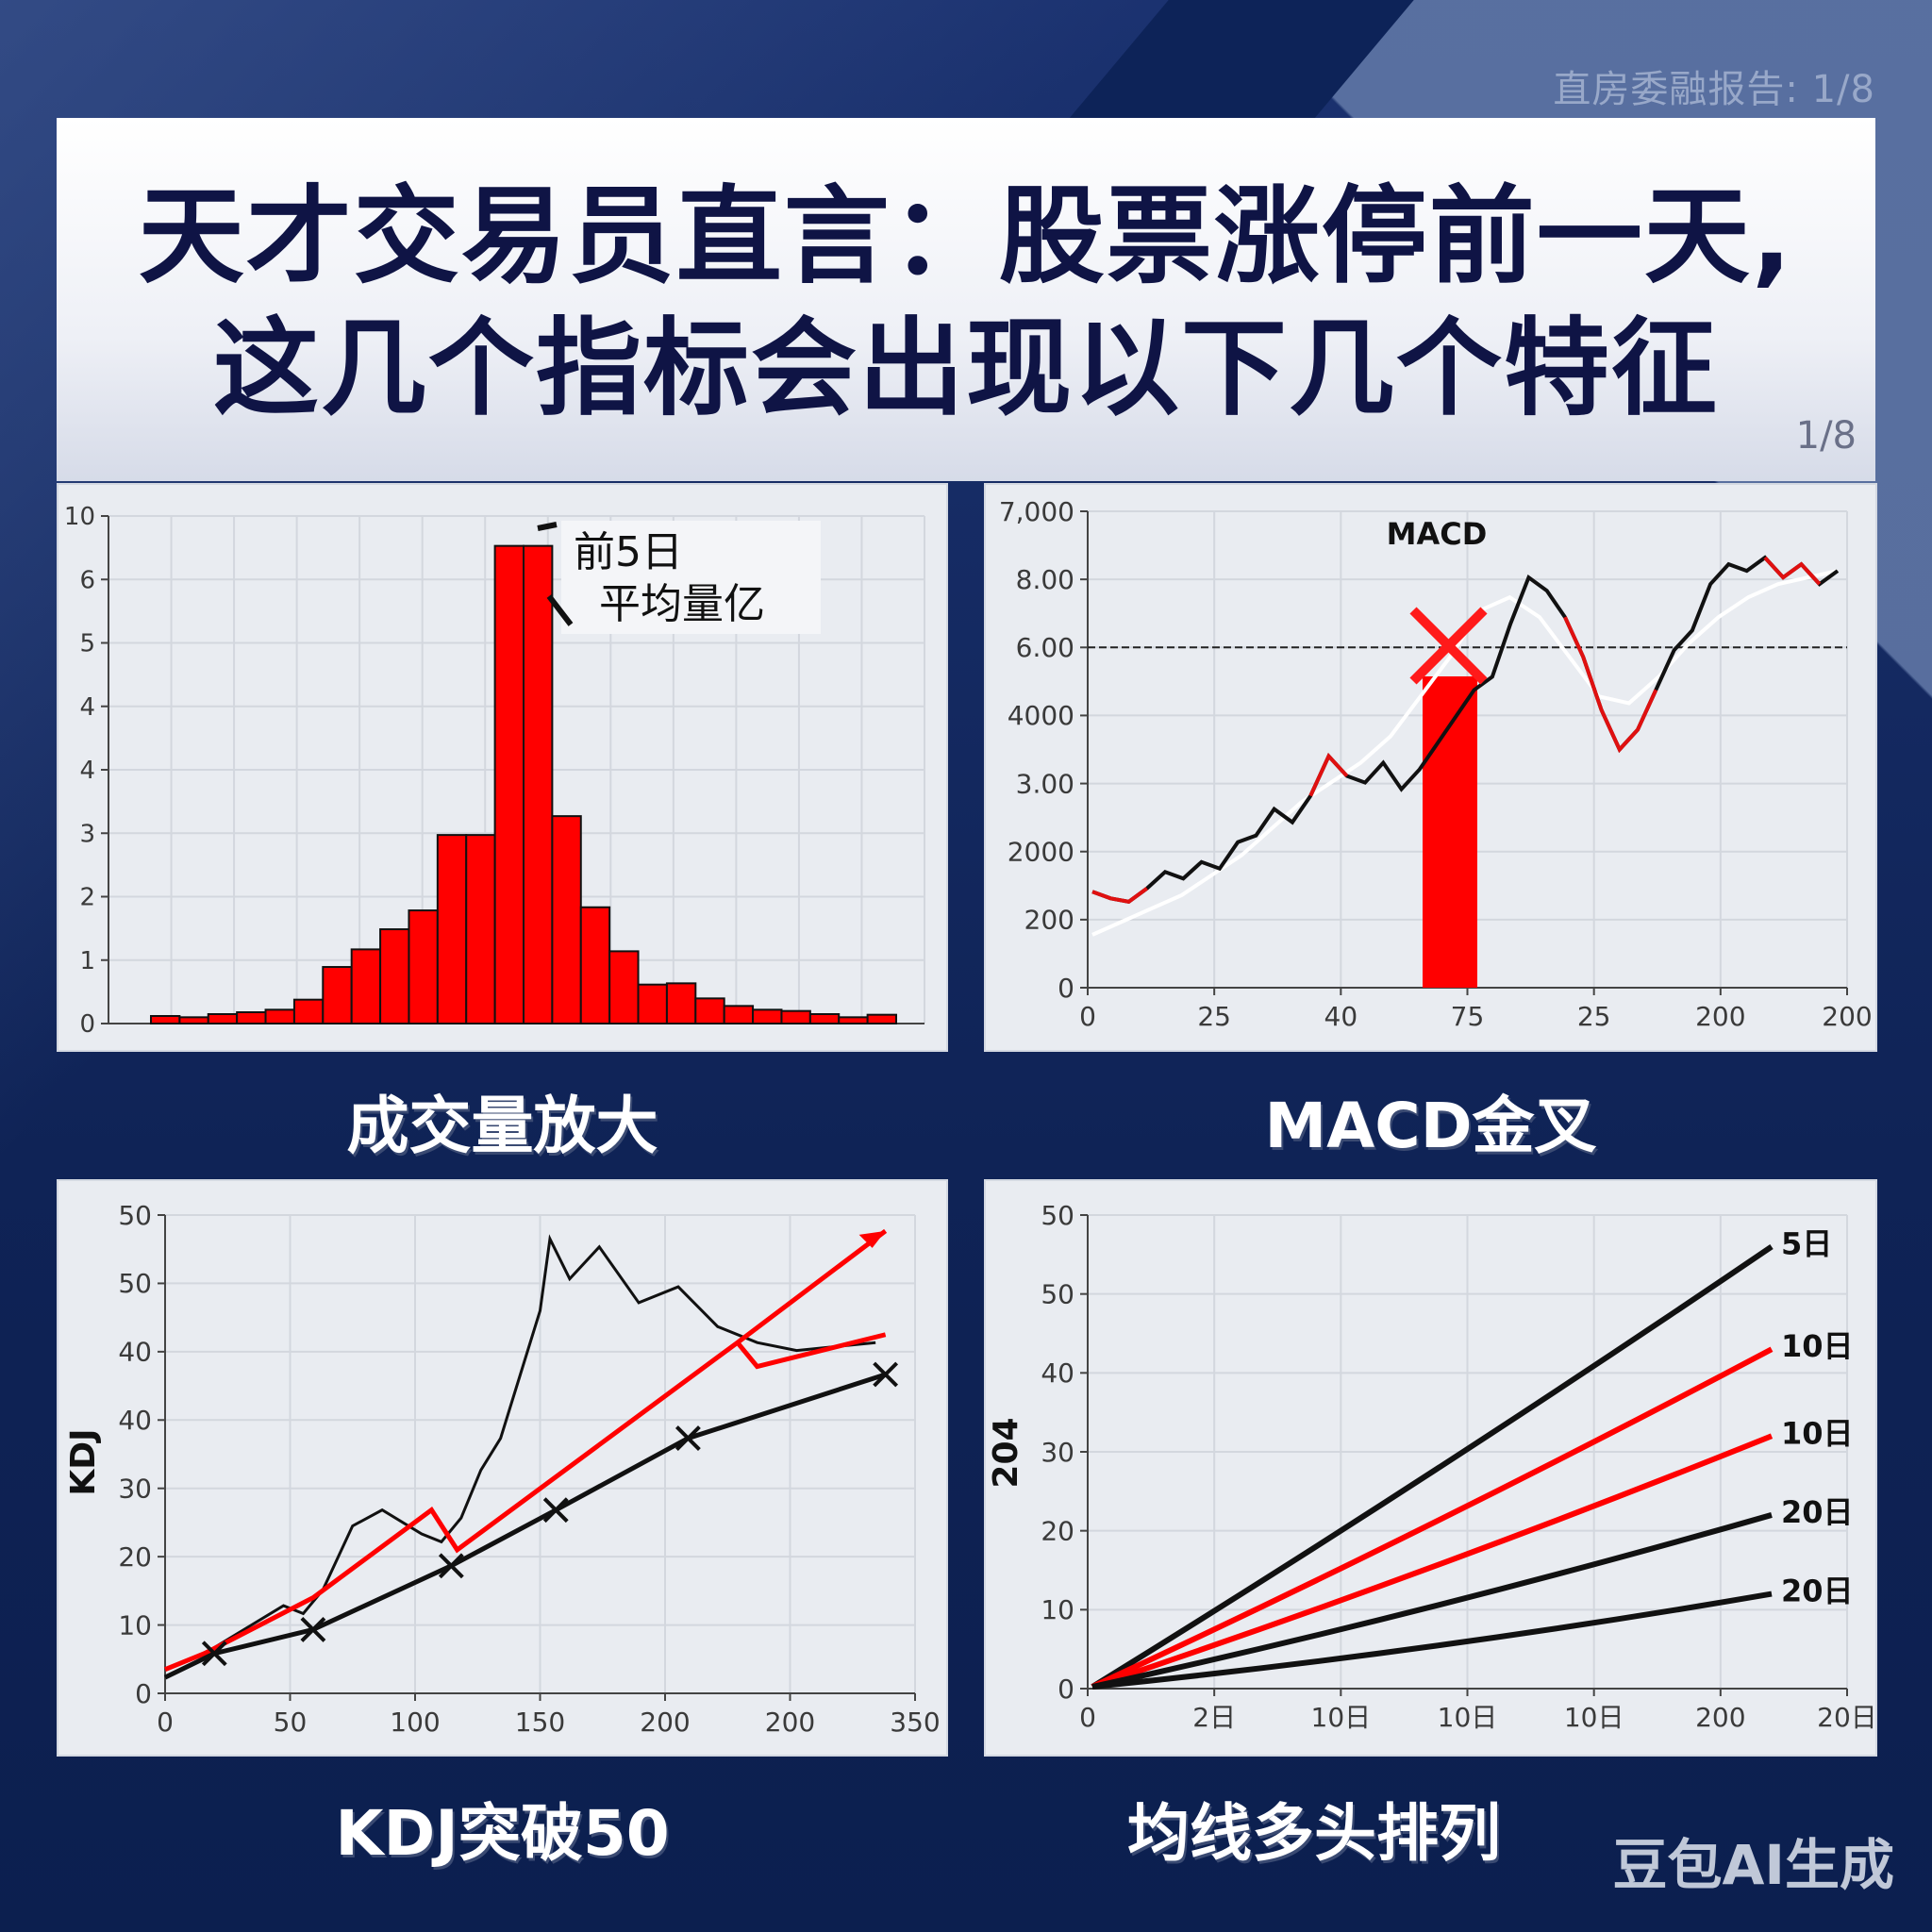 Image resolution: width=1932 pixels, height=1932 pixels. What do you see at coordinates (915, 1723) in the screenshot?
I see `x-tick-label: 350` at bounding box center [915, 1723].